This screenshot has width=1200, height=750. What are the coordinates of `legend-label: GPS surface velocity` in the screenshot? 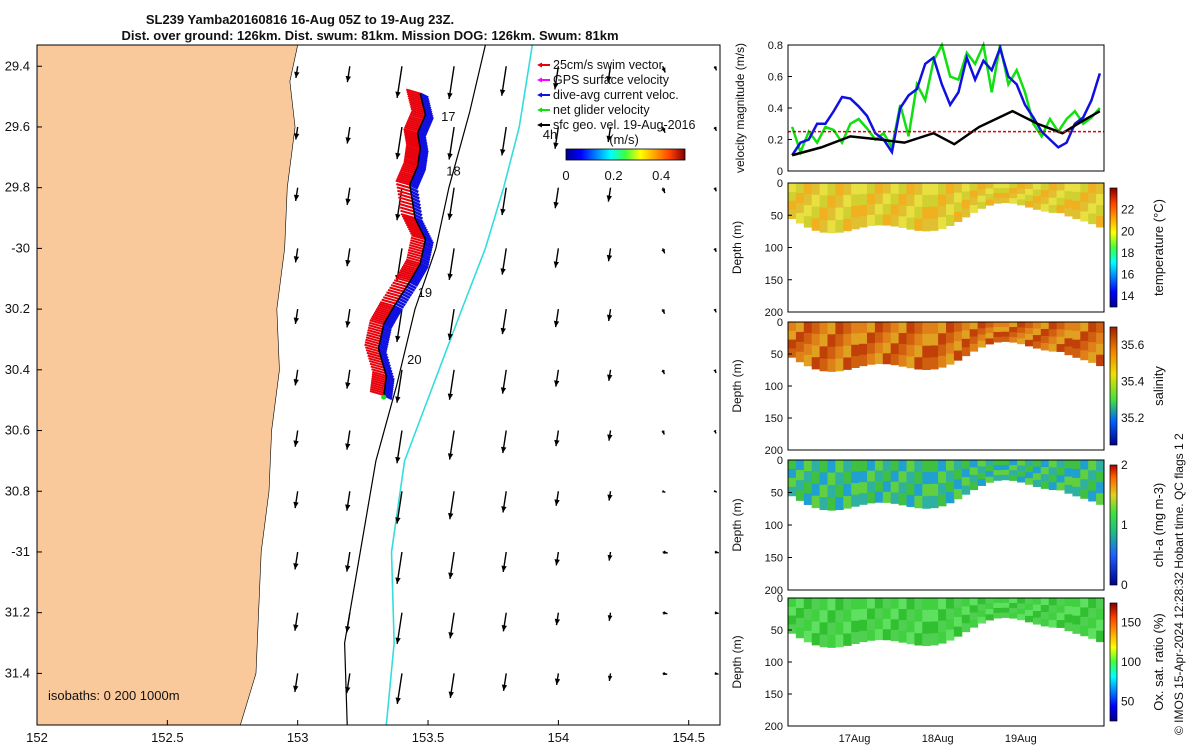 It's located at (611, 80).